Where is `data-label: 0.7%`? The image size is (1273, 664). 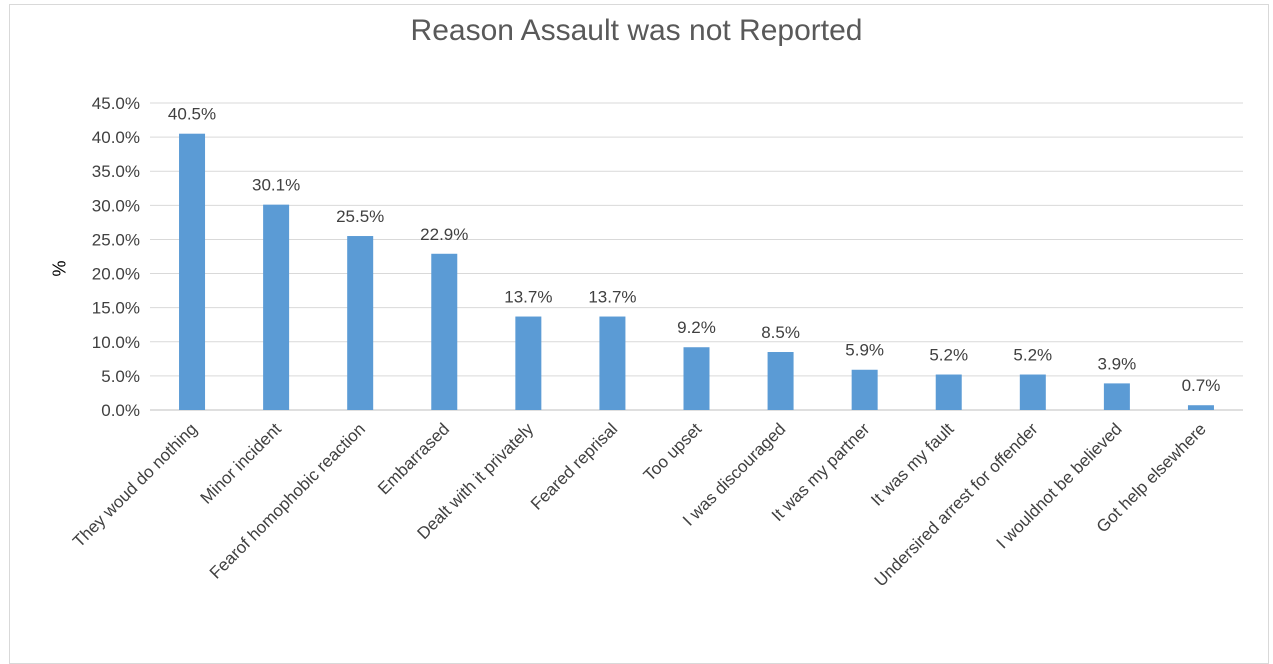 data-label: 0.7% is located at coordinates (1201, 385).